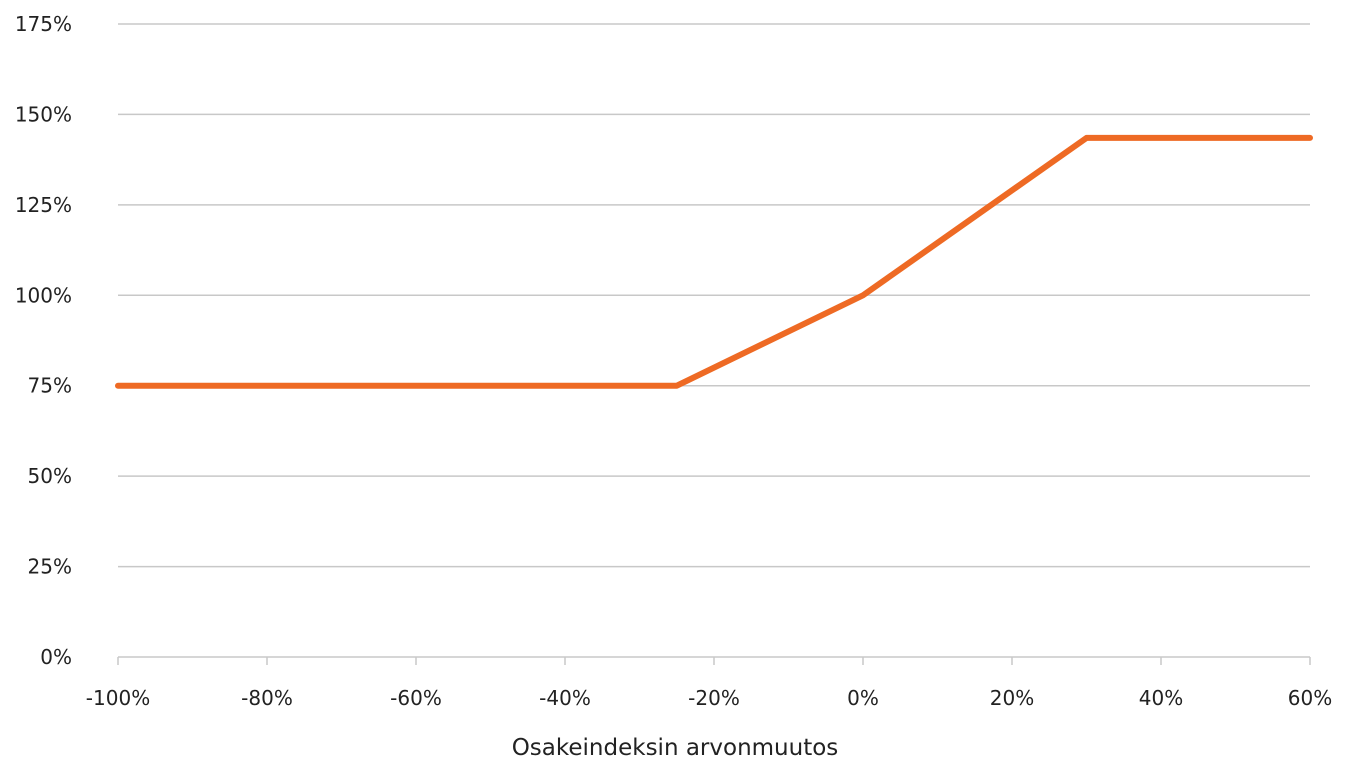 The height and width of the screenshot is (758, 1346). Describe the element at coordinates (56, 657) in the screenshot. I see `y-tick-label: 0%` at that location.